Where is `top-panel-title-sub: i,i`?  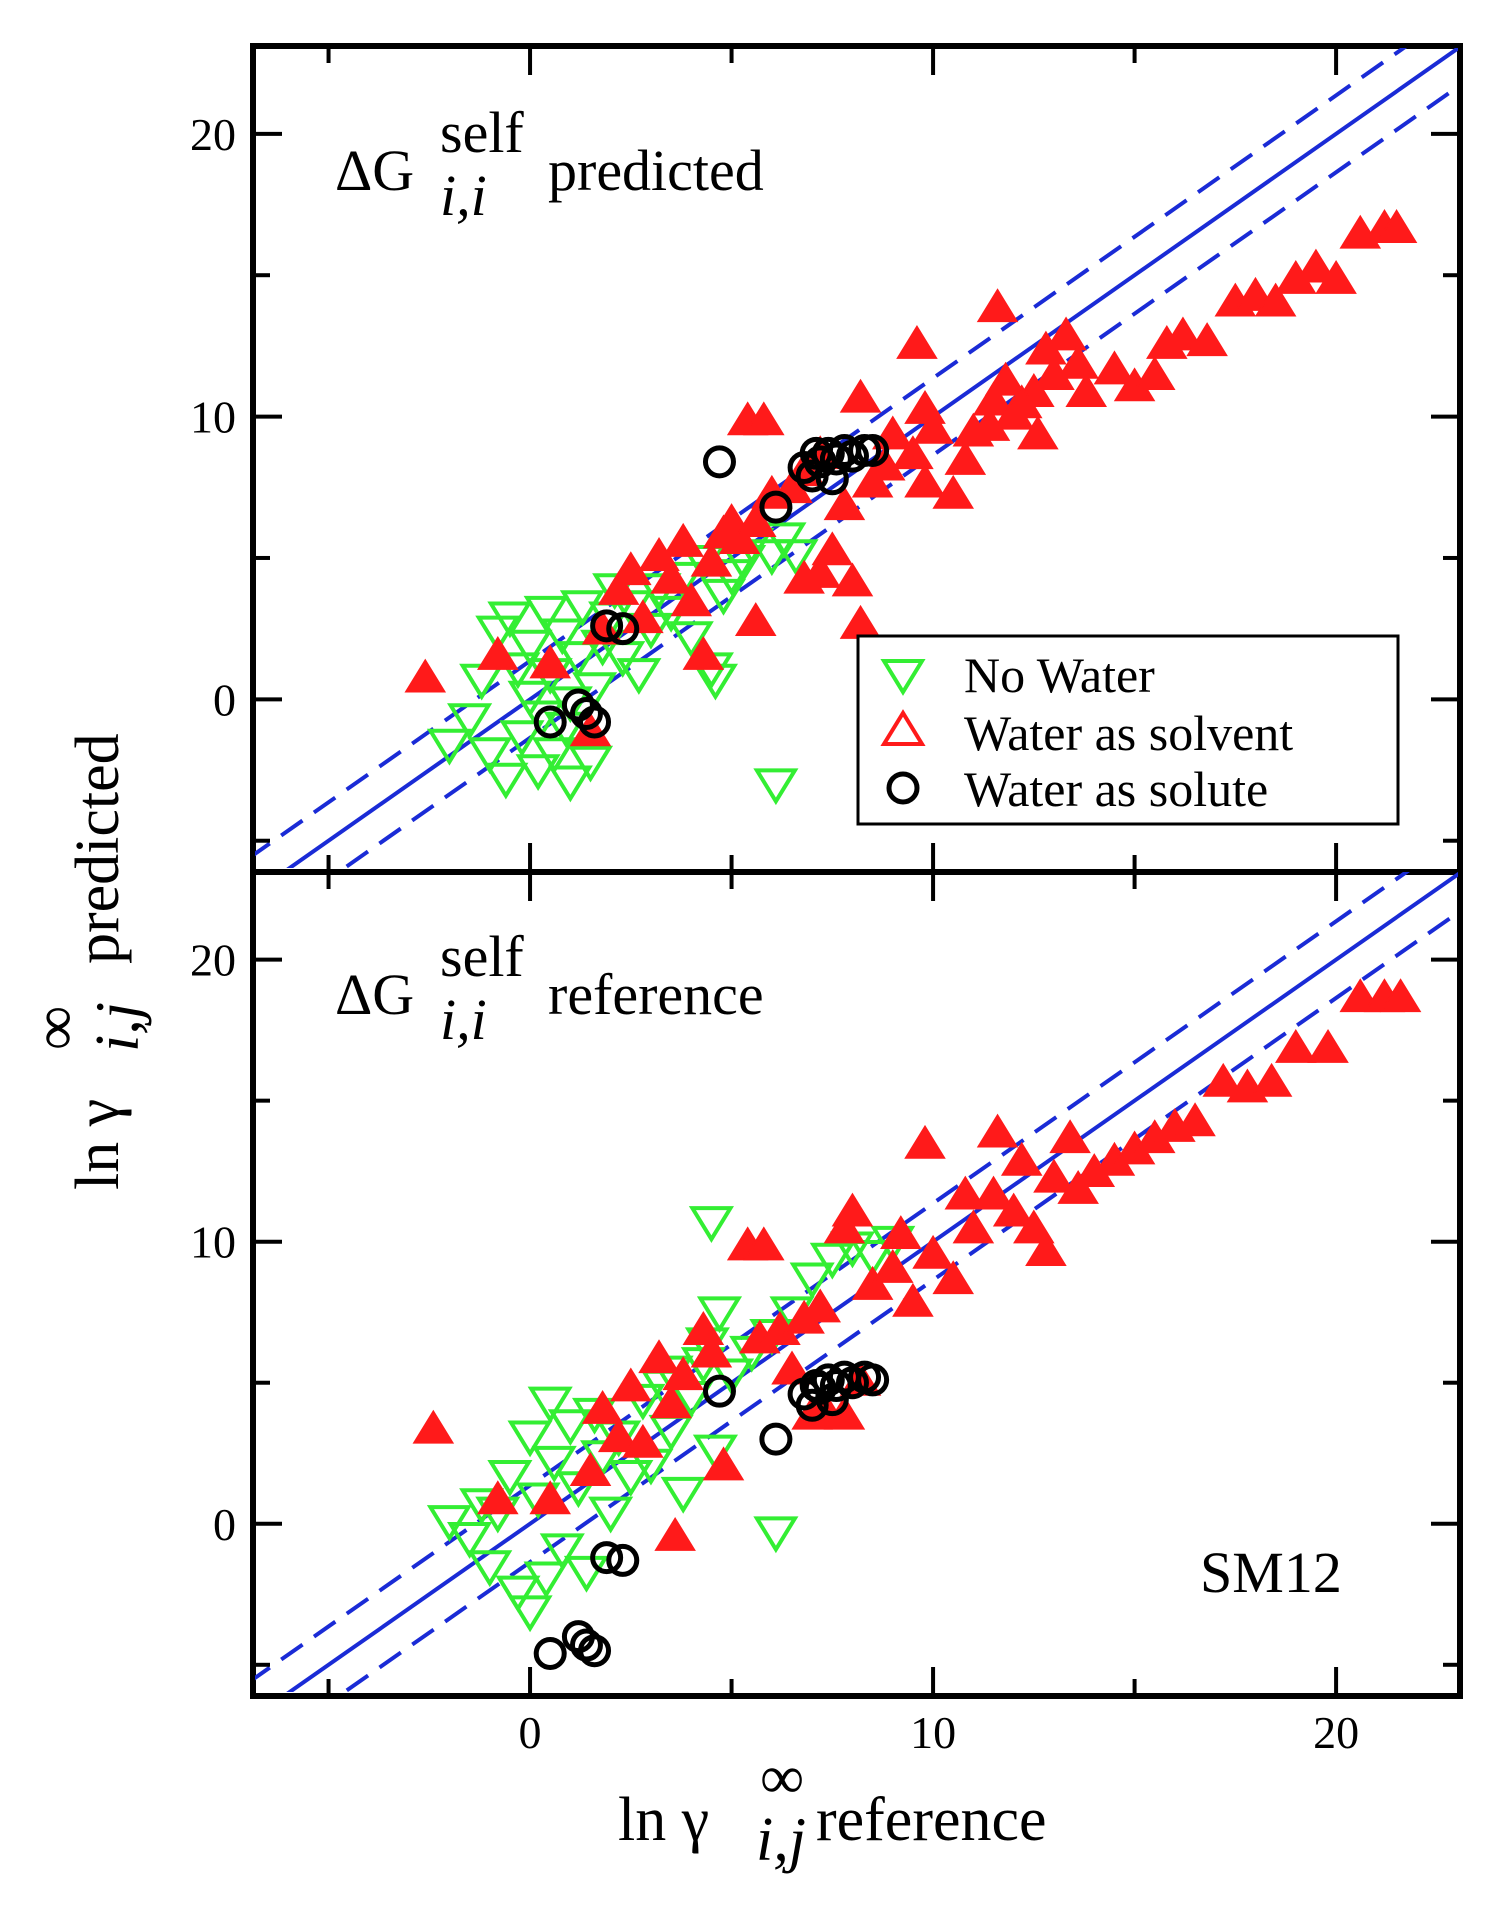 top-panel-title-sub: i,i is located at coordinates (463, 195).